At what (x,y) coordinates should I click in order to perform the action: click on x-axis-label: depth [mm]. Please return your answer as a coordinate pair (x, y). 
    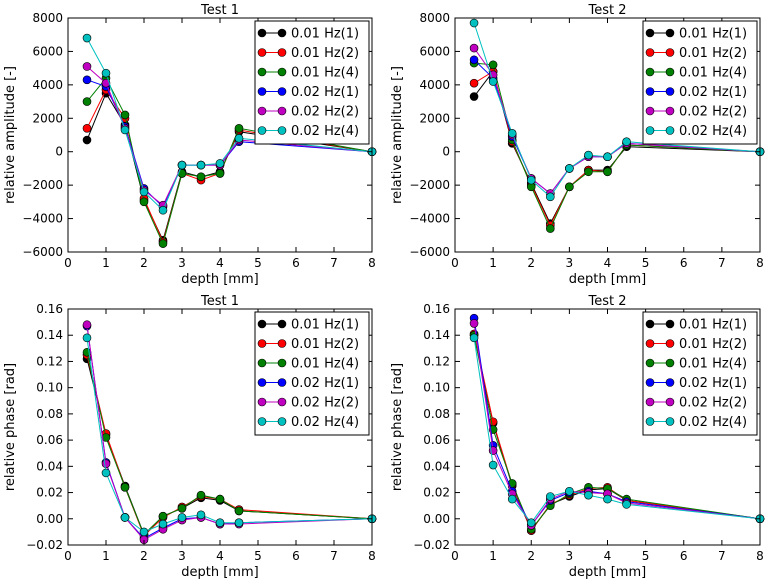
    Looking at the image, I should click on (219, 279).